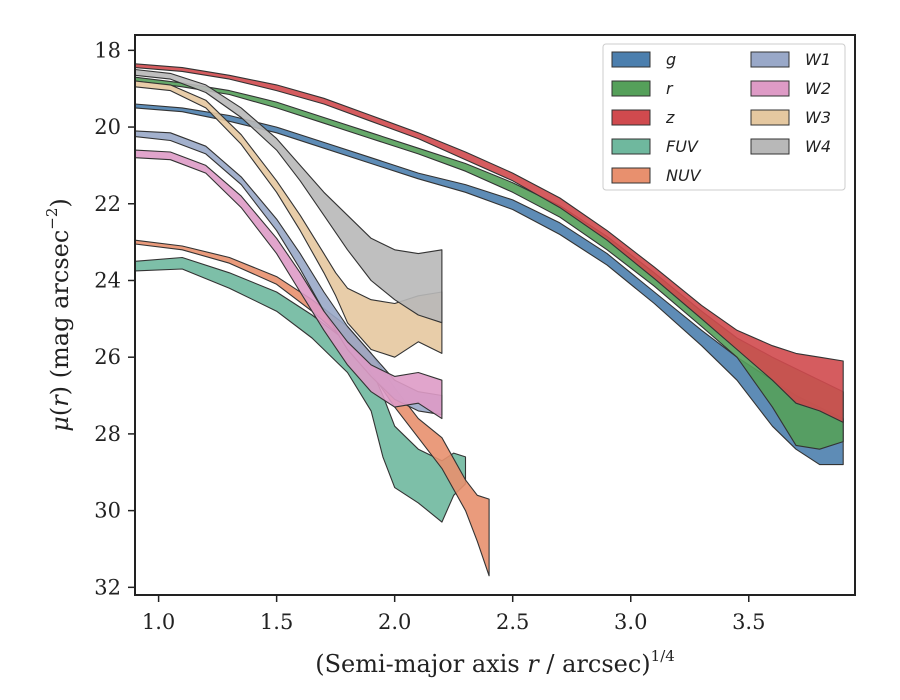 Image resolution: width=900 pixels, height=700 pixels. I want to click on y-axis-label: μ(r) (mag arcsec−2), so click(58, 315).